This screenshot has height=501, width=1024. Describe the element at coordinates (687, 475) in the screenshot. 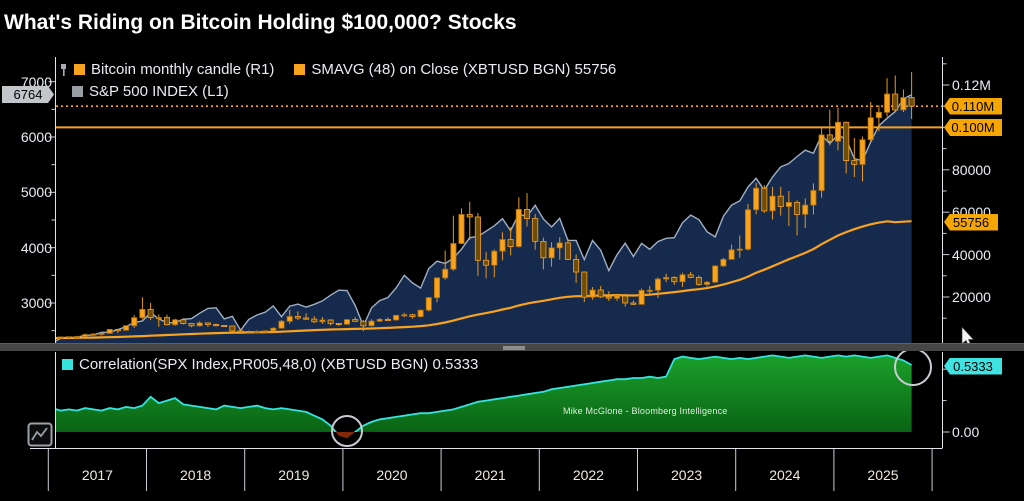

I see `year-label-2023: 2023` at that location.